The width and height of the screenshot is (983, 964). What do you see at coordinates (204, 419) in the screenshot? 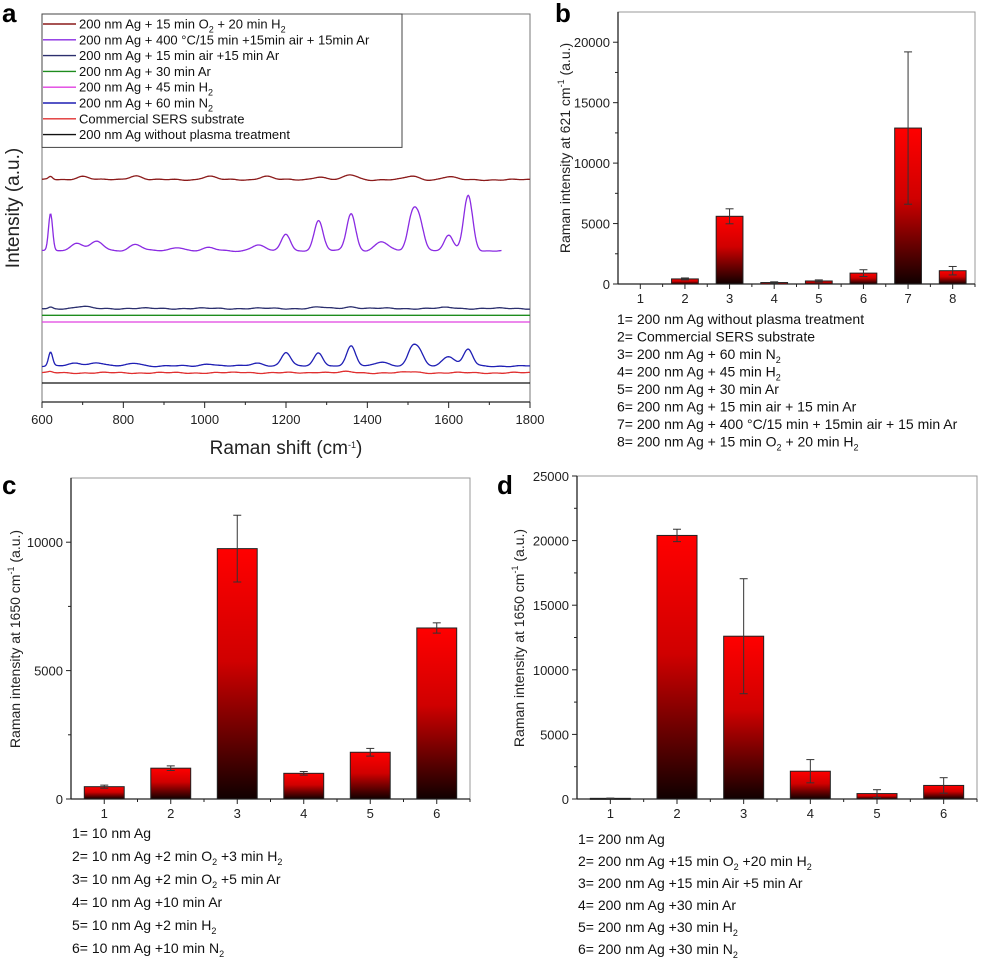
I see `x-tick-label: 1000` at bounding box center [204, 419].